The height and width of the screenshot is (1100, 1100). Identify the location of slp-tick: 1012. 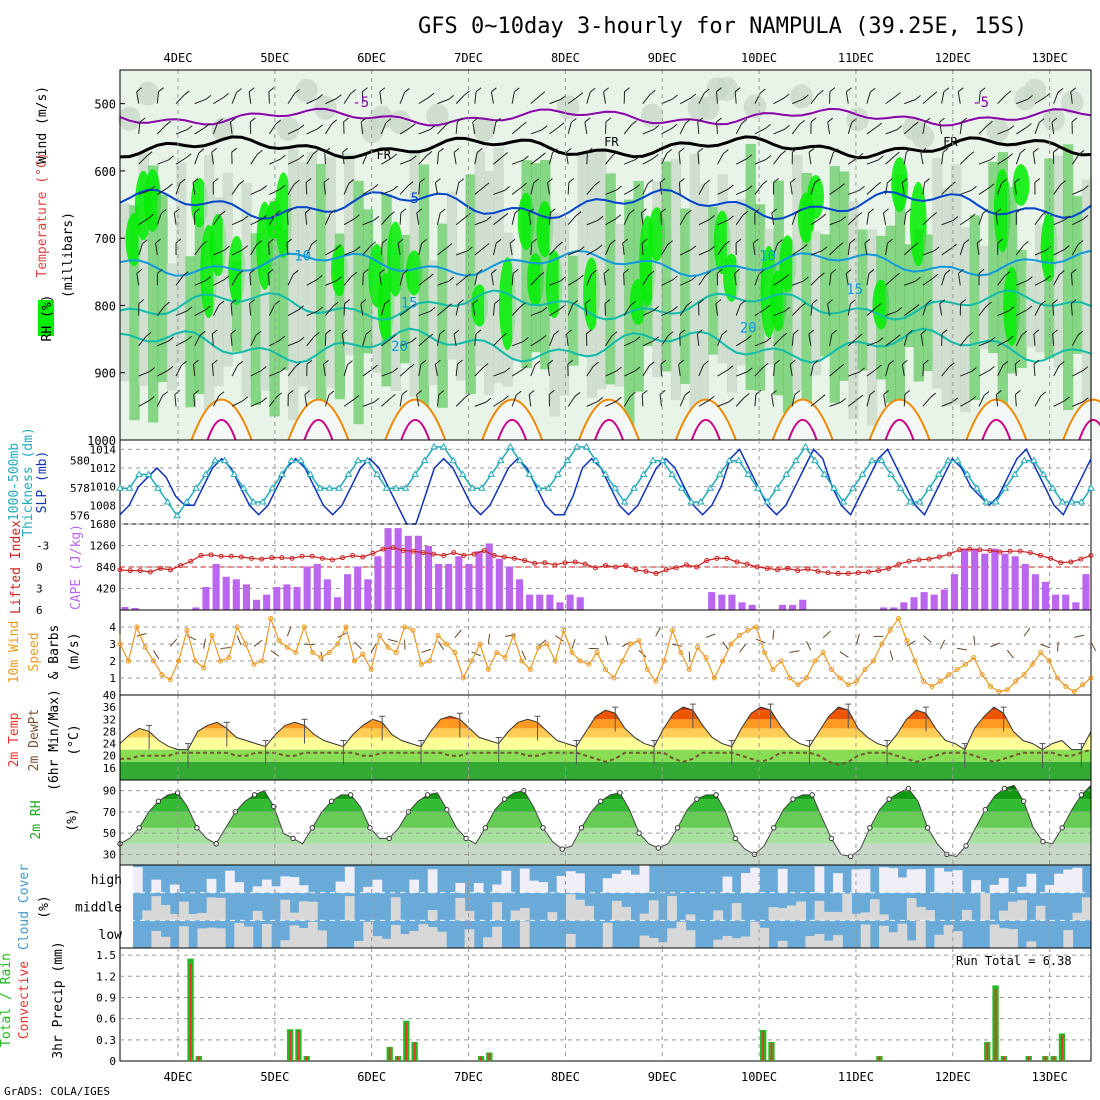
(103, 468).